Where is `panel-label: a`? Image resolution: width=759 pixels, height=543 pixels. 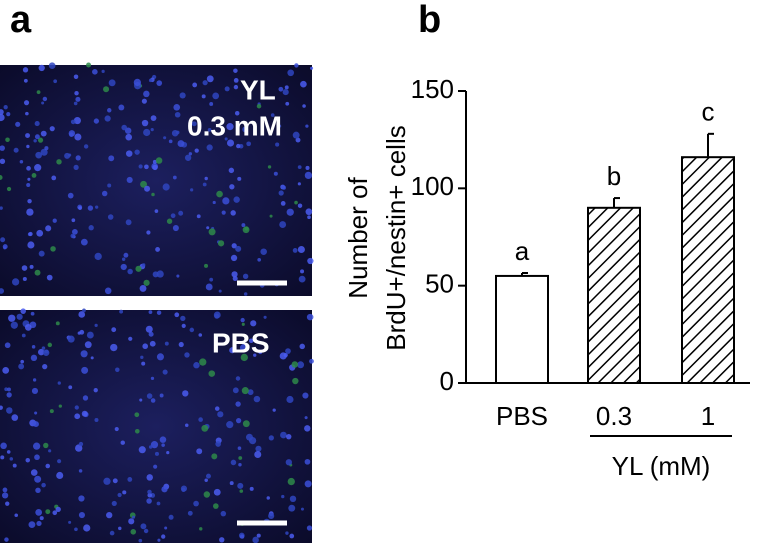
panel-label: a is located at coordinates (21, 20).